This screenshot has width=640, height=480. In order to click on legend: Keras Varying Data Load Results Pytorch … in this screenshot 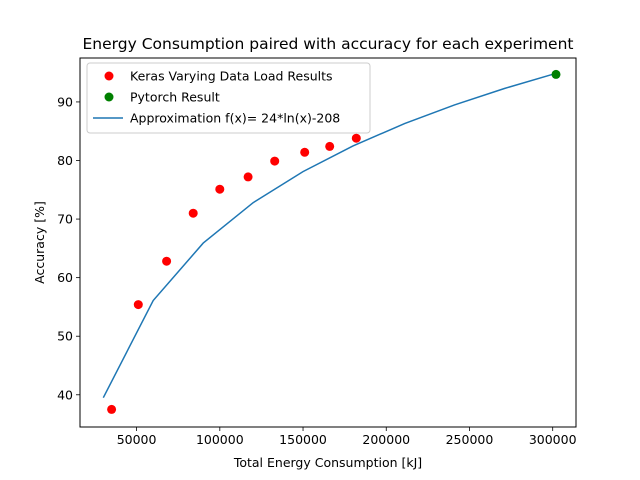, I will do `click(228, 98)`.